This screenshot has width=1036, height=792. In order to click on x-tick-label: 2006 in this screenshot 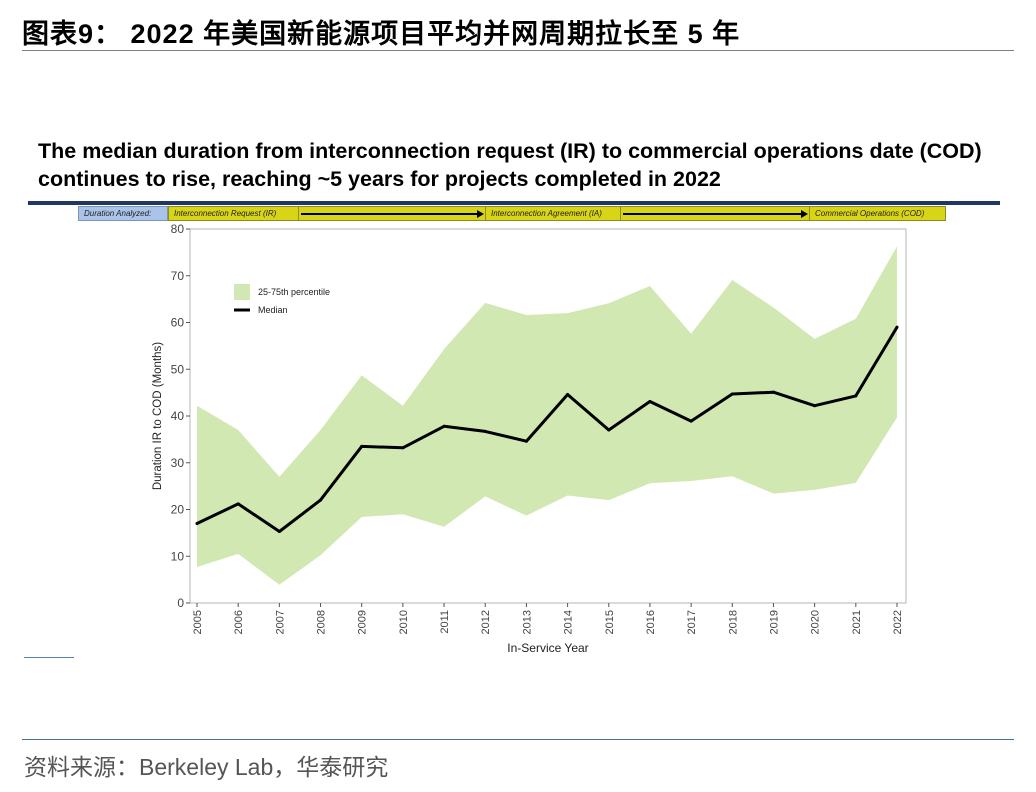, I will do `click(239, 622)`.